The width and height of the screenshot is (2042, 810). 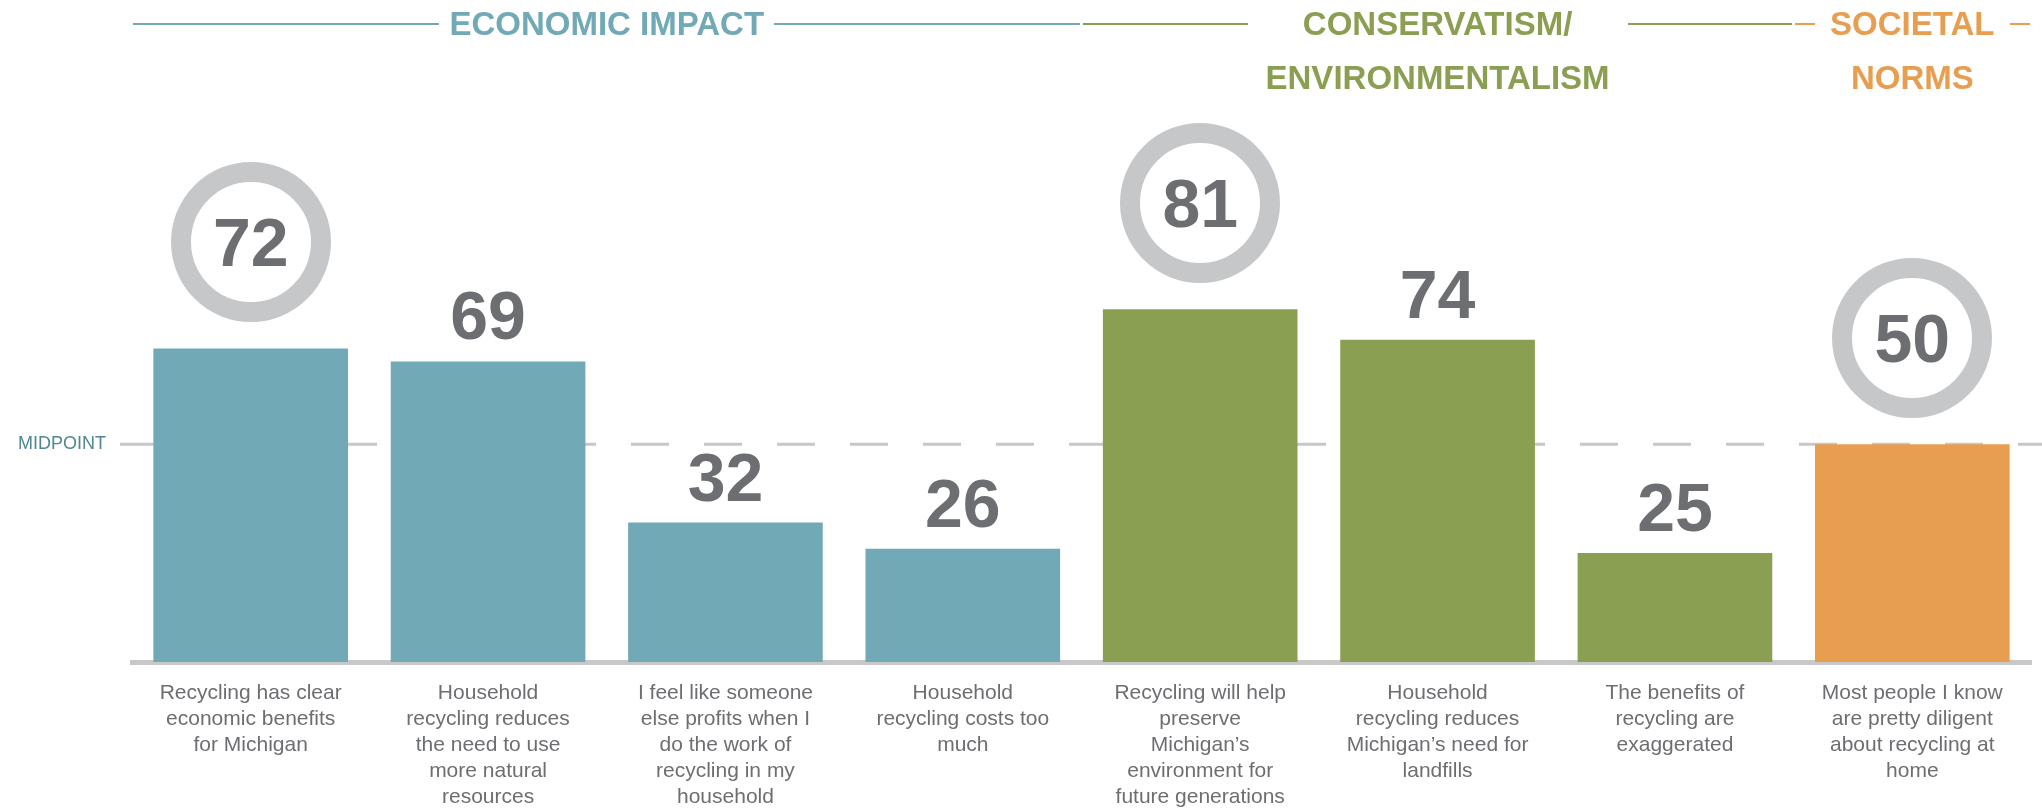 What do you see at coordinates (62, 443) in the screenshot?
I see `ref-line-label: MIDPOINT` at bounding box center [62, 443].